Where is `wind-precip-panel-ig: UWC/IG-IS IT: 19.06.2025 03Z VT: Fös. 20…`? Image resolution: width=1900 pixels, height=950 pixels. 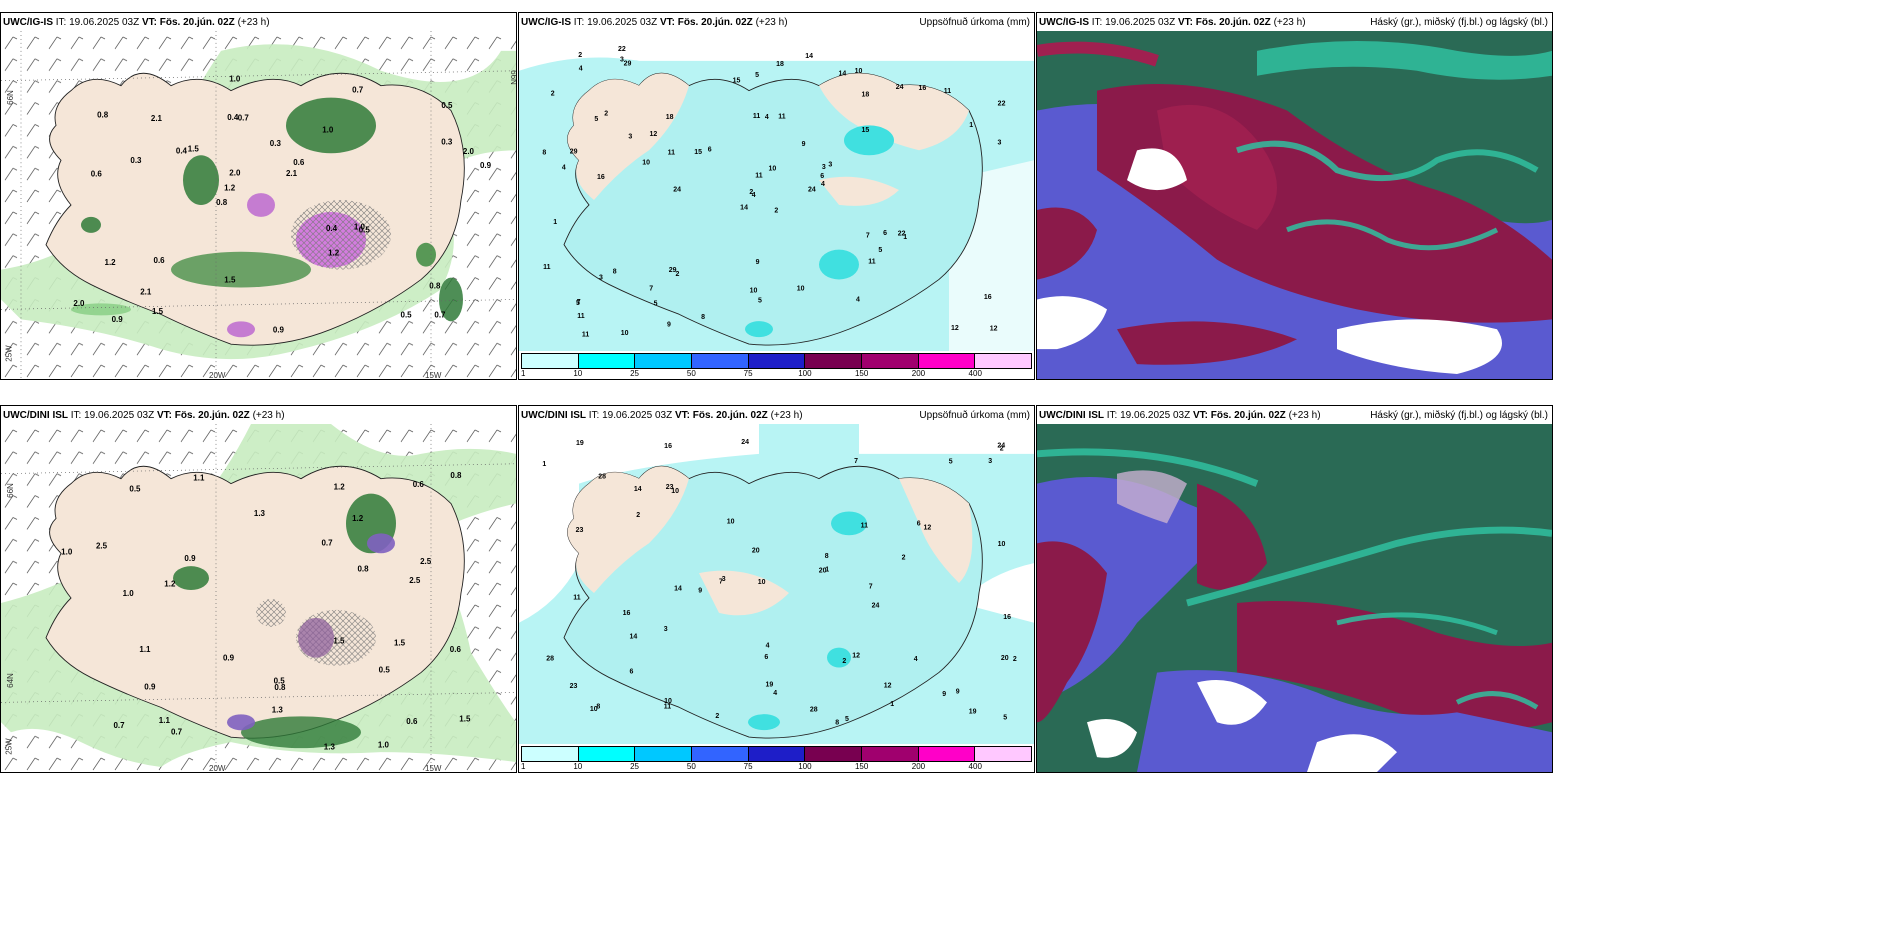 wind-precip-panel-ig: UWC/IG-IS IT: 19.06.2025 03Z VT: Fös. 20… is located at coordinates (258, 196).